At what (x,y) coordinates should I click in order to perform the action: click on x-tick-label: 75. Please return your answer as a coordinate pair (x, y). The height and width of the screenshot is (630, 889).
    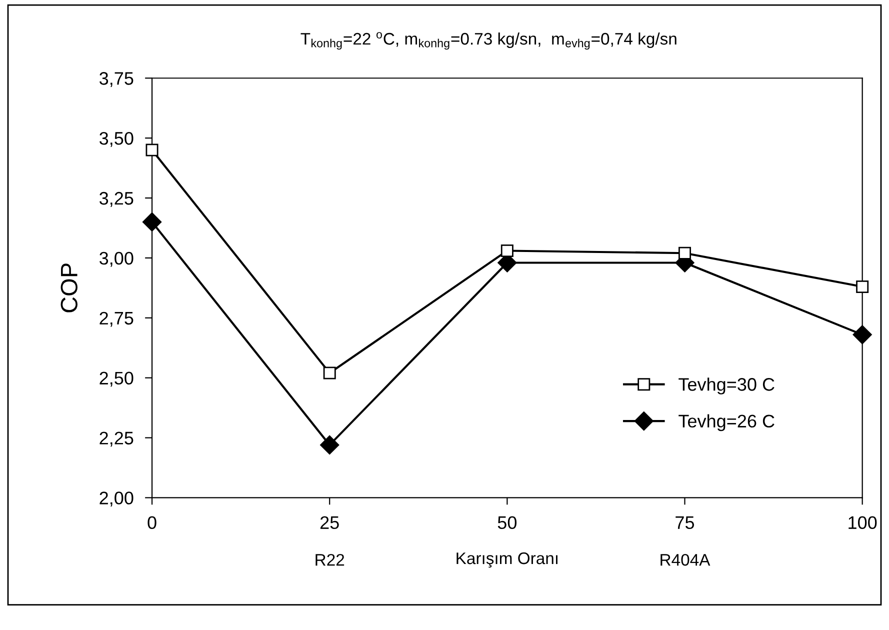
    Looking at the image, I should click on (685, 523).